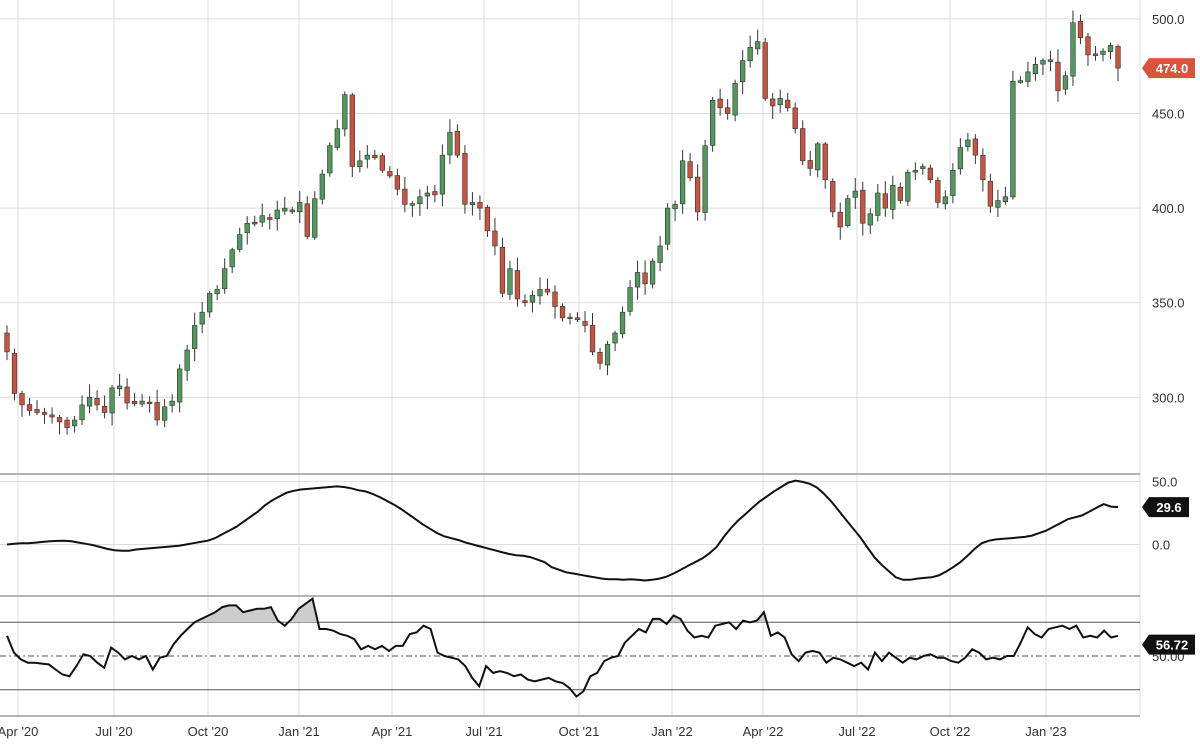 The height and width of the screenshot is (749, 1200). I want to click on time-axis-label: Apr '22, so click(763, 731).